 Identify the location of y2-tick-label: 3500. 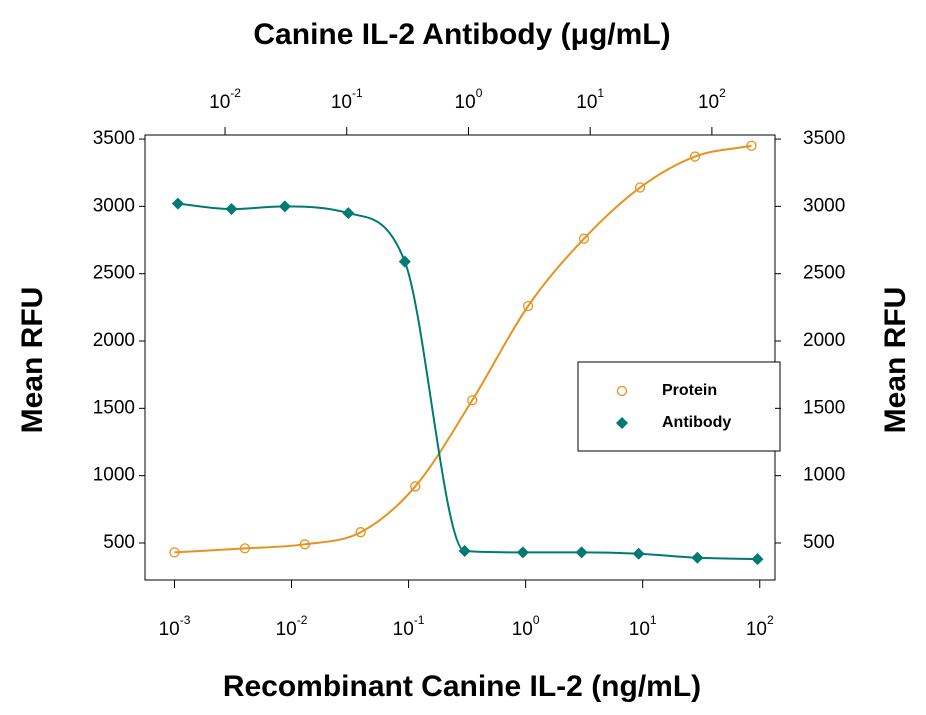
(824, 138).